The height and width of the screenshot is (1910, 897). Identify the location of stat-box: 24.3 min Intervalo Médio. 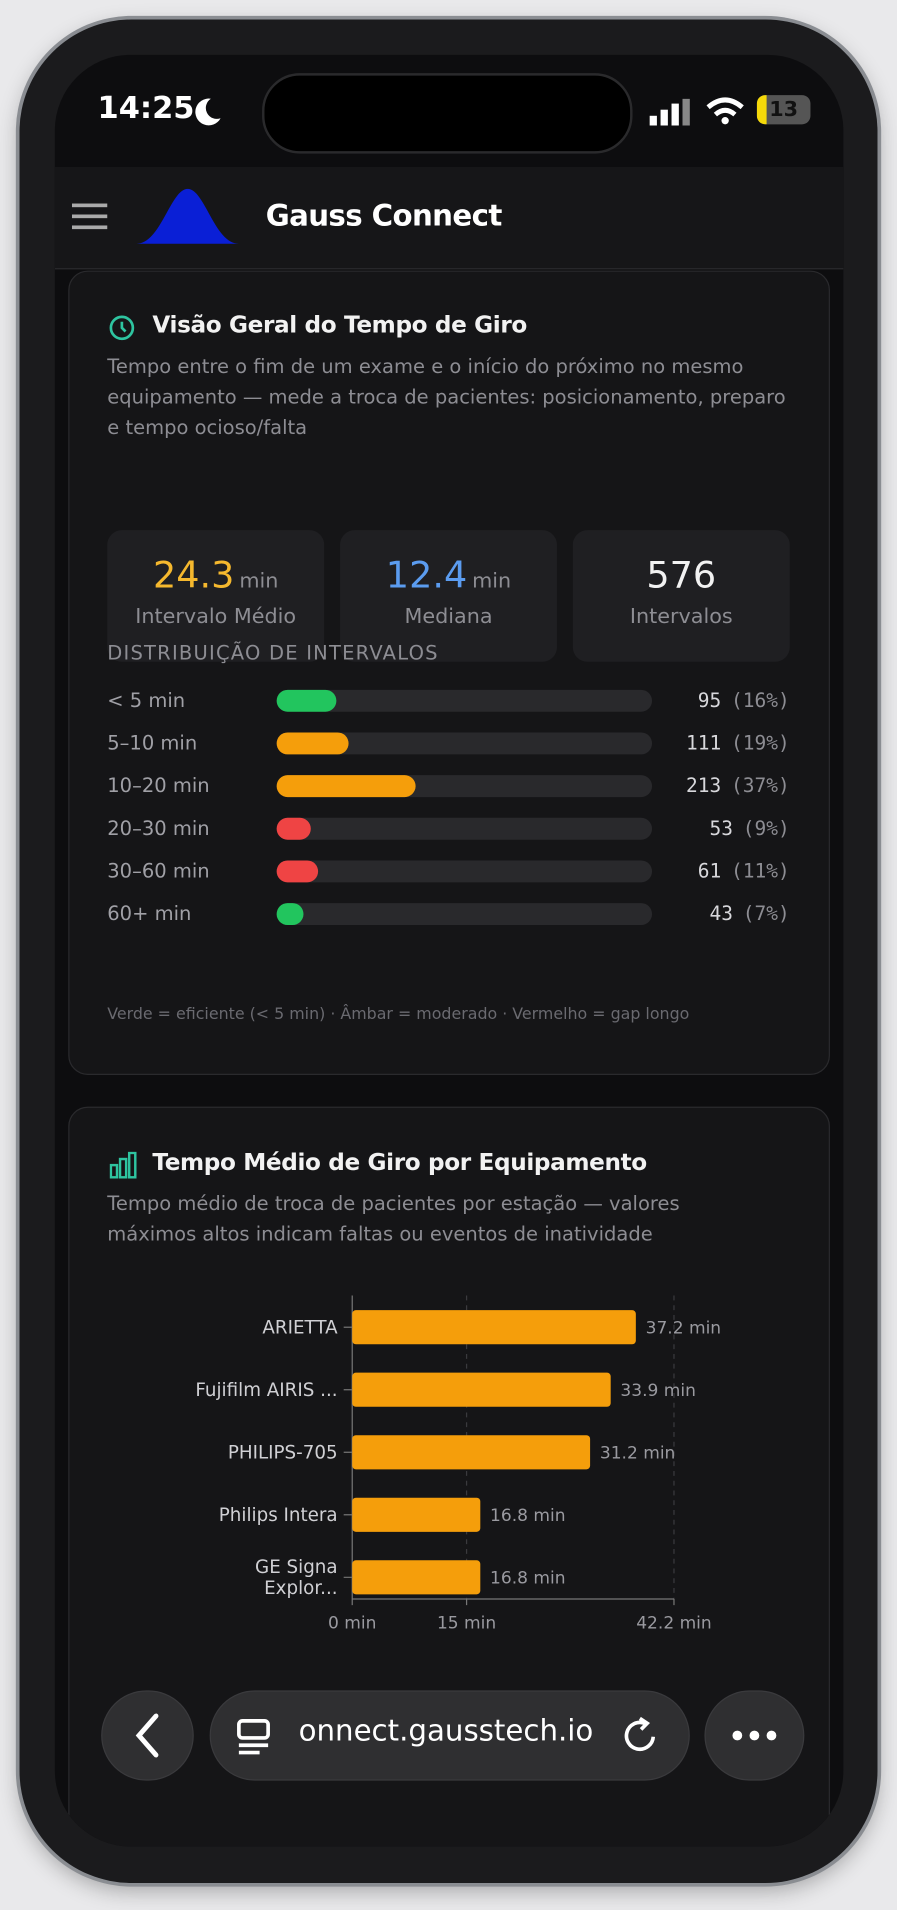
(216, 596).